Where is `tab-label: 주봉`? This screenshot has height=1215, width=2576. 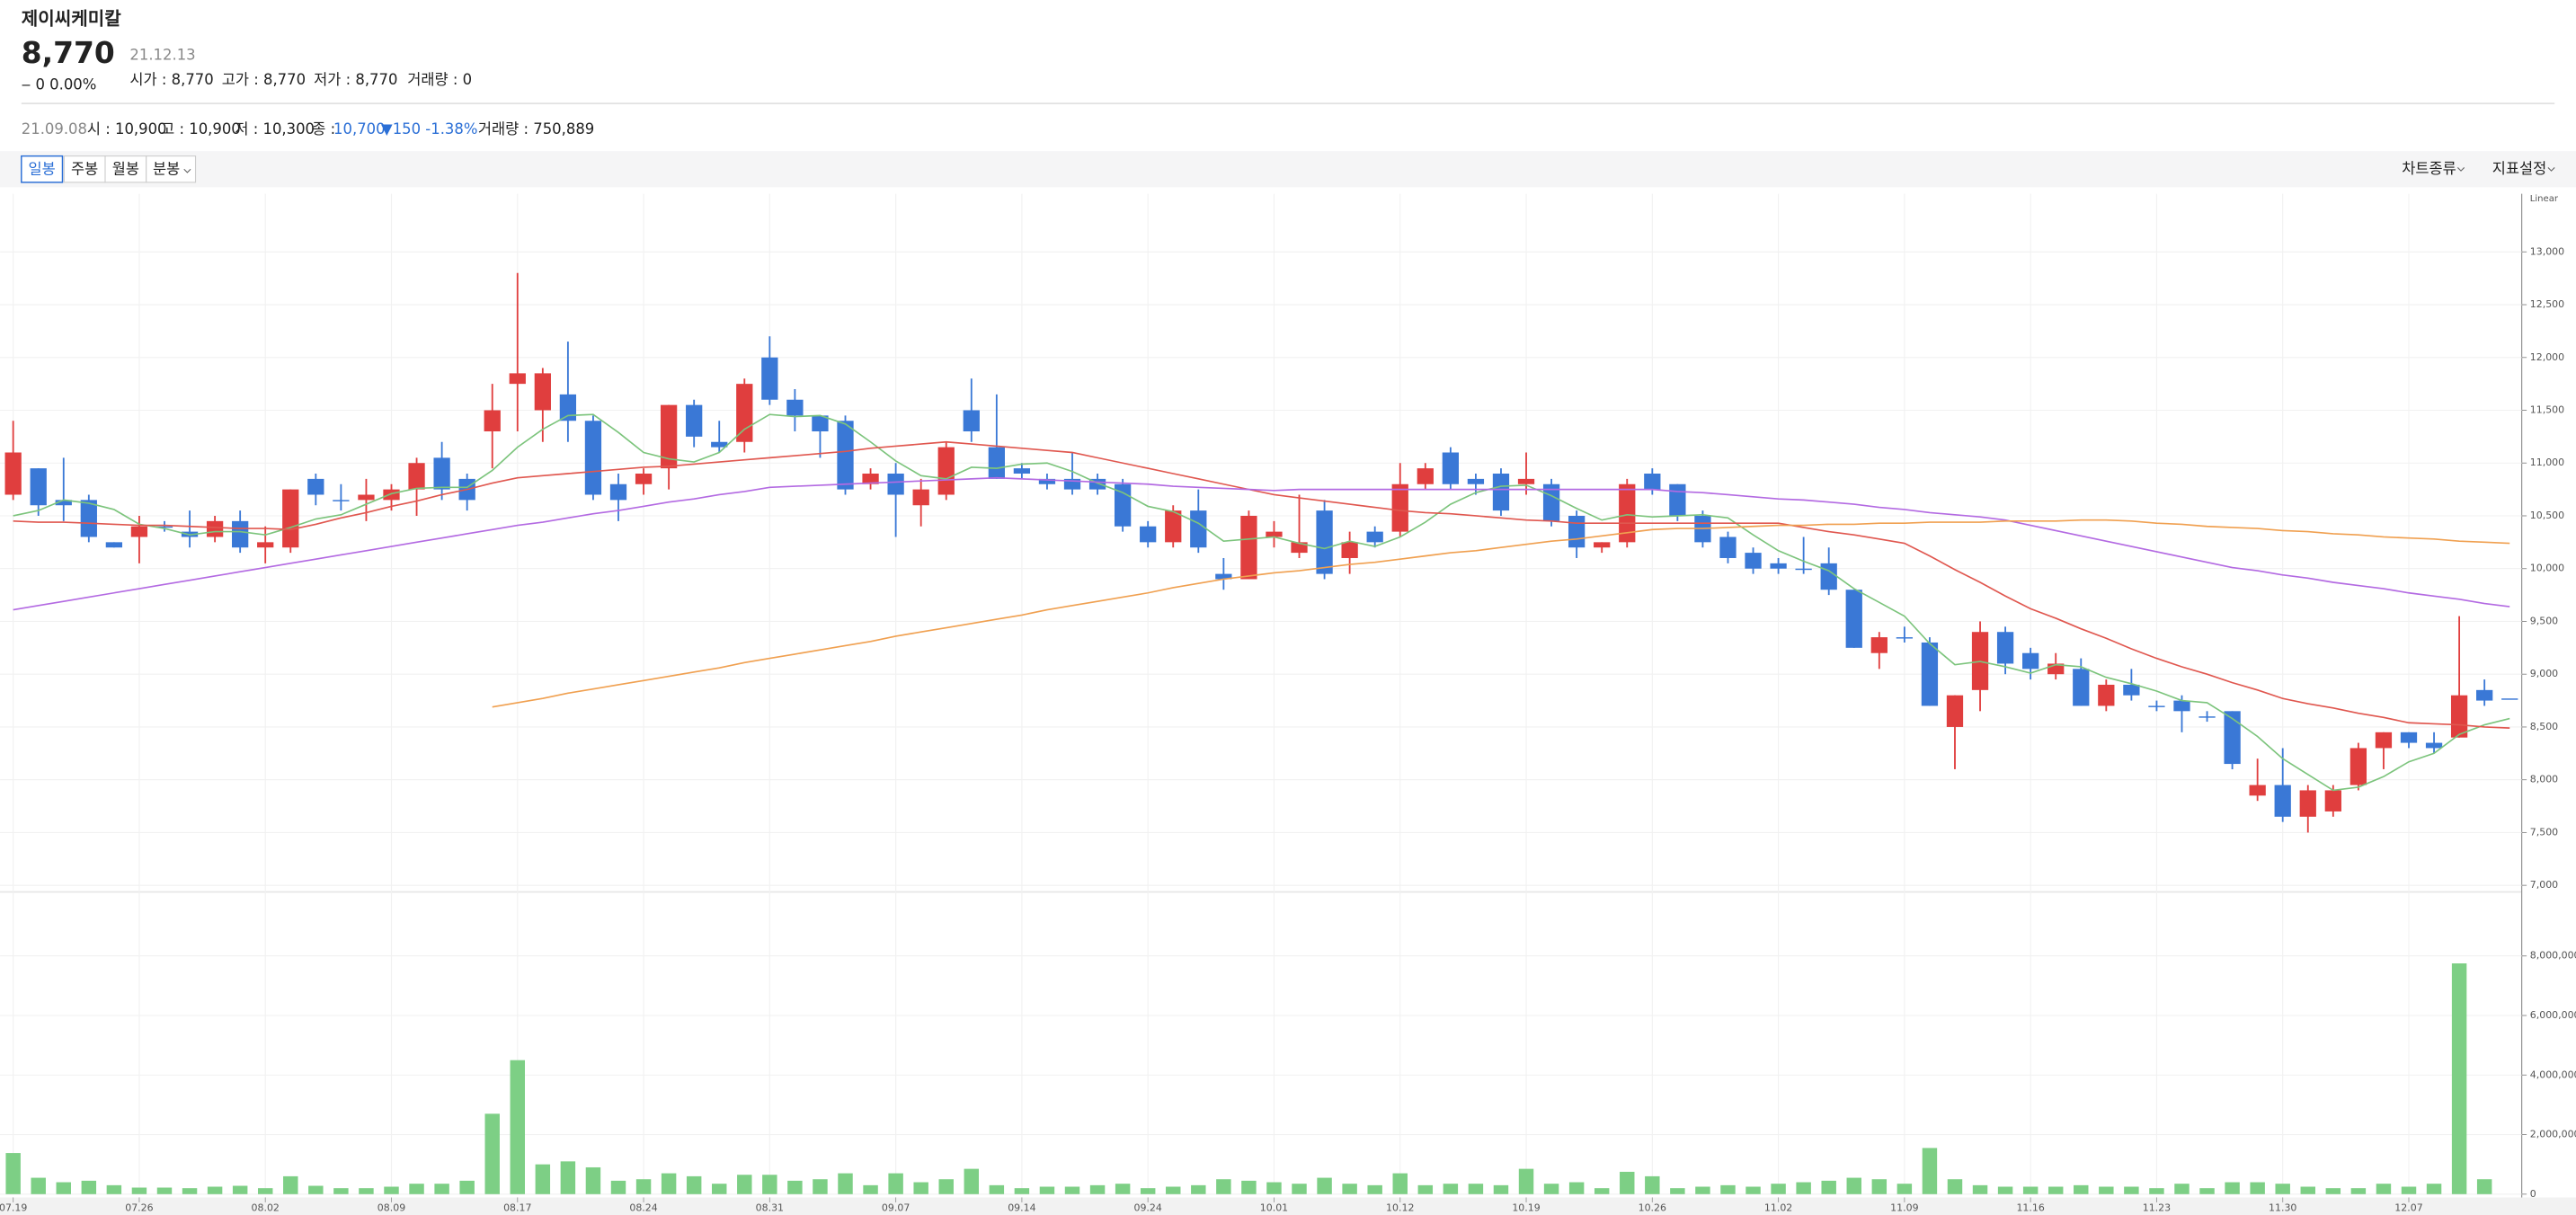
tab-label: 주봉 is located at coordinates (84, 169).